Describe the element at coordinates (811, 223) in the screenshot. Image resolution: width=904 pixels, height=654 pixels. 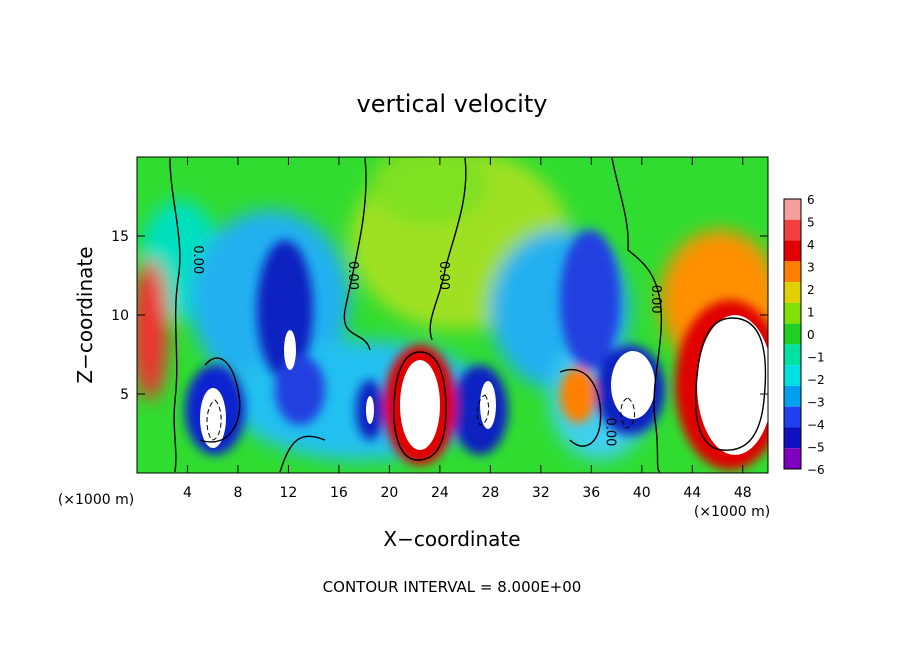
I see `colorbar-label: 5` at that location.